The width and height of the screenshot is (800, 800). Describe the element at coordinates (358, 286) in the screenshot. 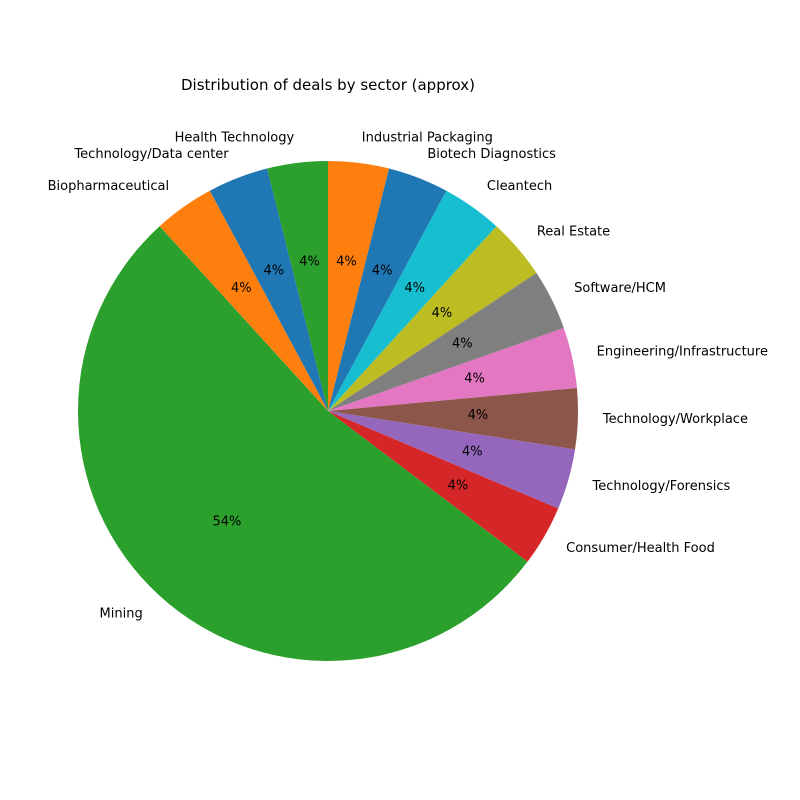

I see `pie-slice-industrial-packaging` at that location.